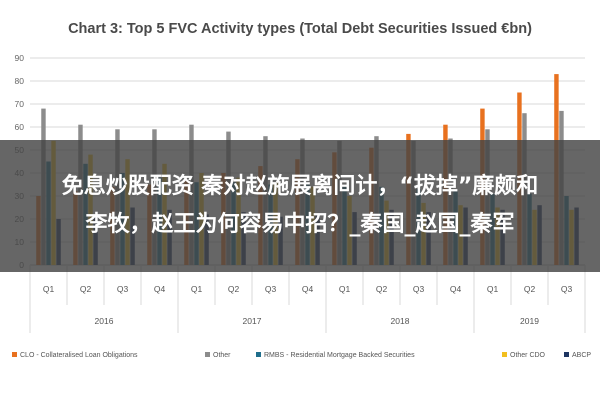  I want to click on overlay-line-1: 免息炒股配资 秦对赵施展离间计，“拔掉”廉颇和, so click(300, 186).